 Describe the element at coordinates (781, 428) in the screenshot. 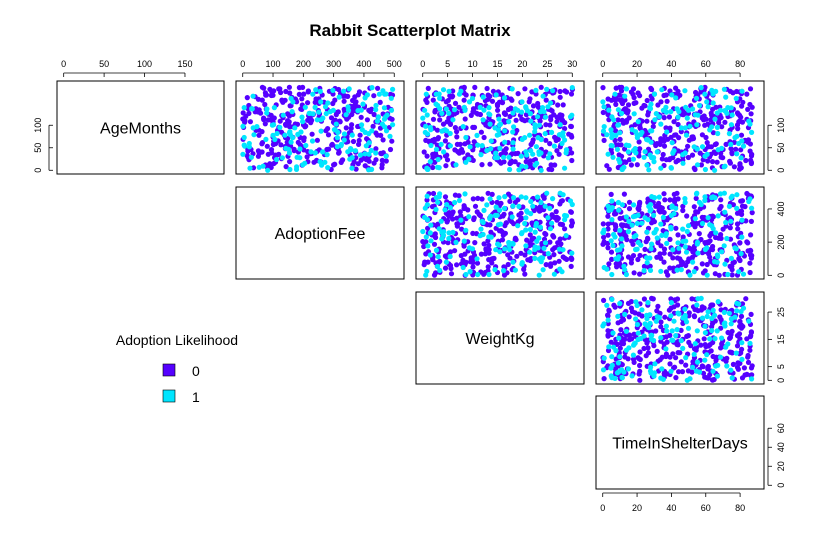

I see `tick-label: 60` at that location.